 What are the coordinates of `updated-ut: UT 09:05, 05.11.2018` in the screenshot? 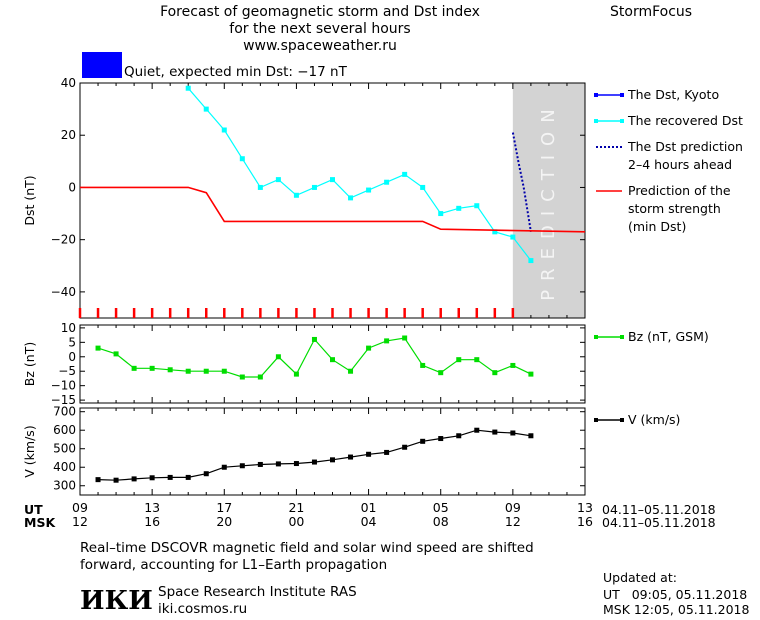 It's located at (675, 594).